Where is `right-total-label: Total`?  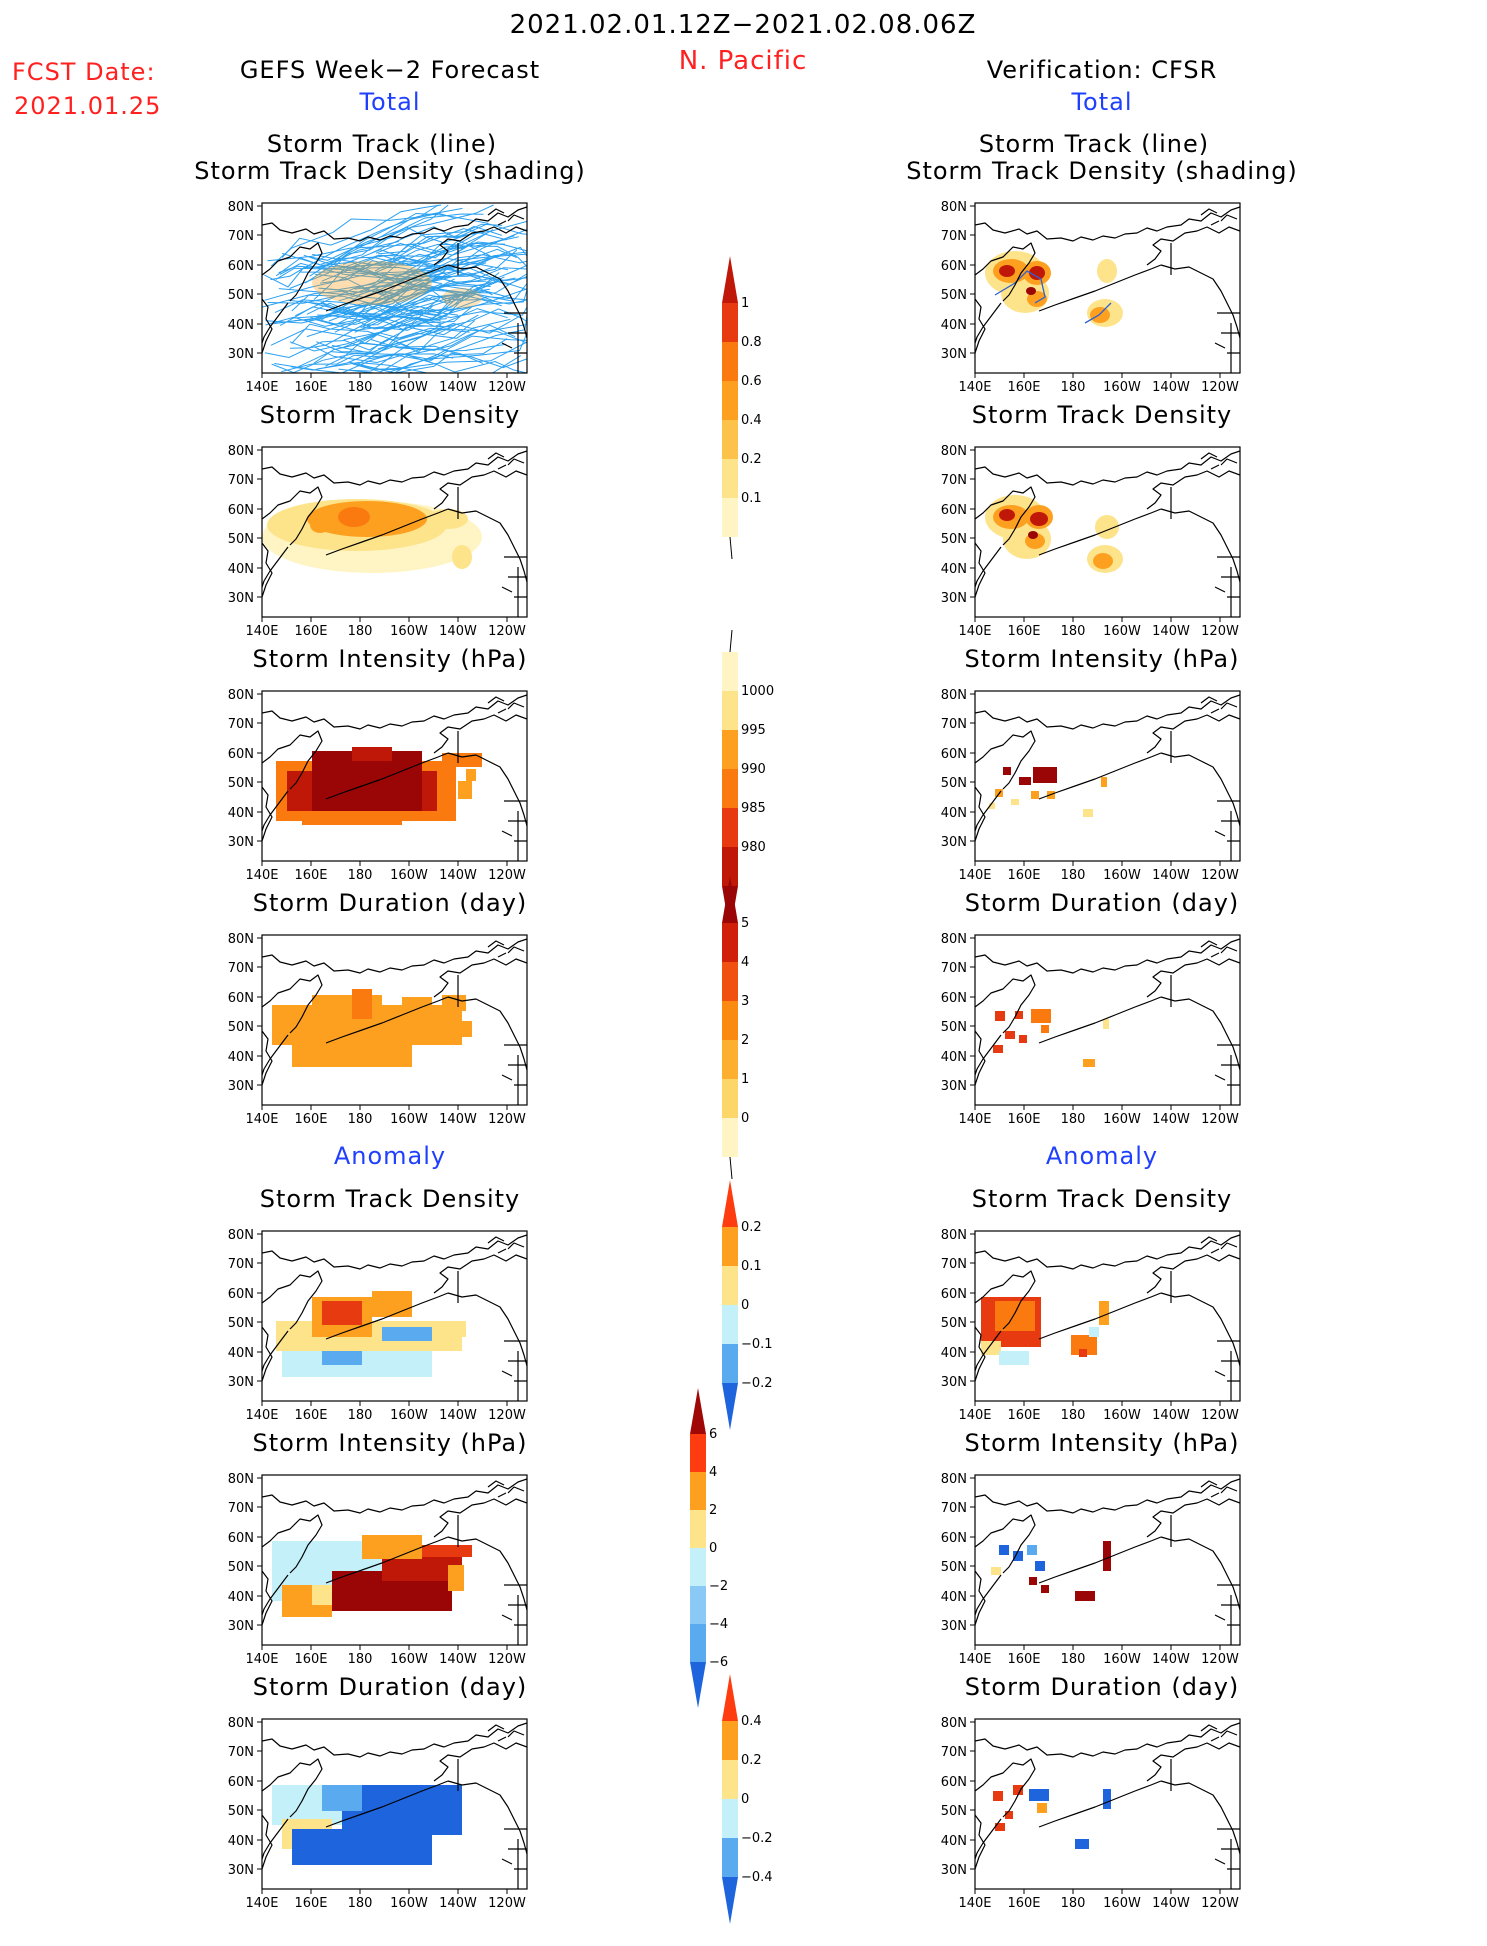
right-total-label: Total is located at coordinates (1102, 102).